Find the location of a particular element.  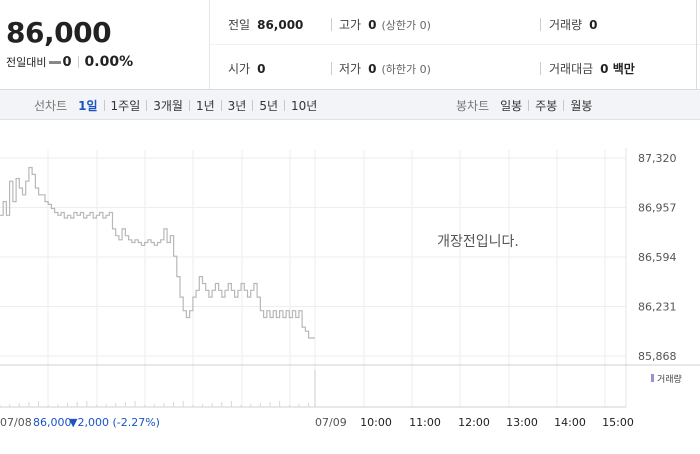

line-chart-label: 선차트 is located at coordinates (51, 106).